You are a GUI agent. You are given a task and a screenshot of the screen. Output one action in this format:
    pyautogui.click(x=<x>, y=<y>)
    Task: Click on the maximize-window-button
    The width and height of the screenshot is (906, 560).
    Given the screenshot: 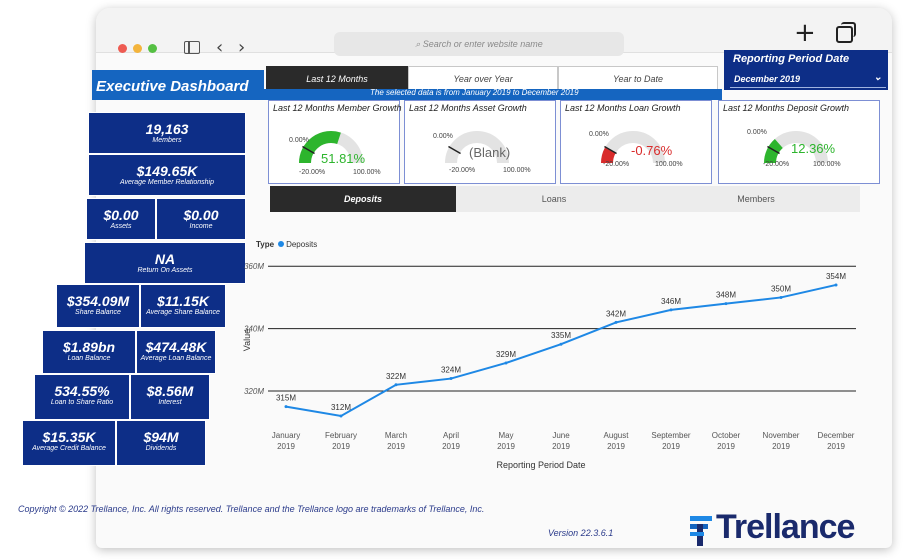 What is the action you would take?
    pyautogui.click(x=152, y=48)
    